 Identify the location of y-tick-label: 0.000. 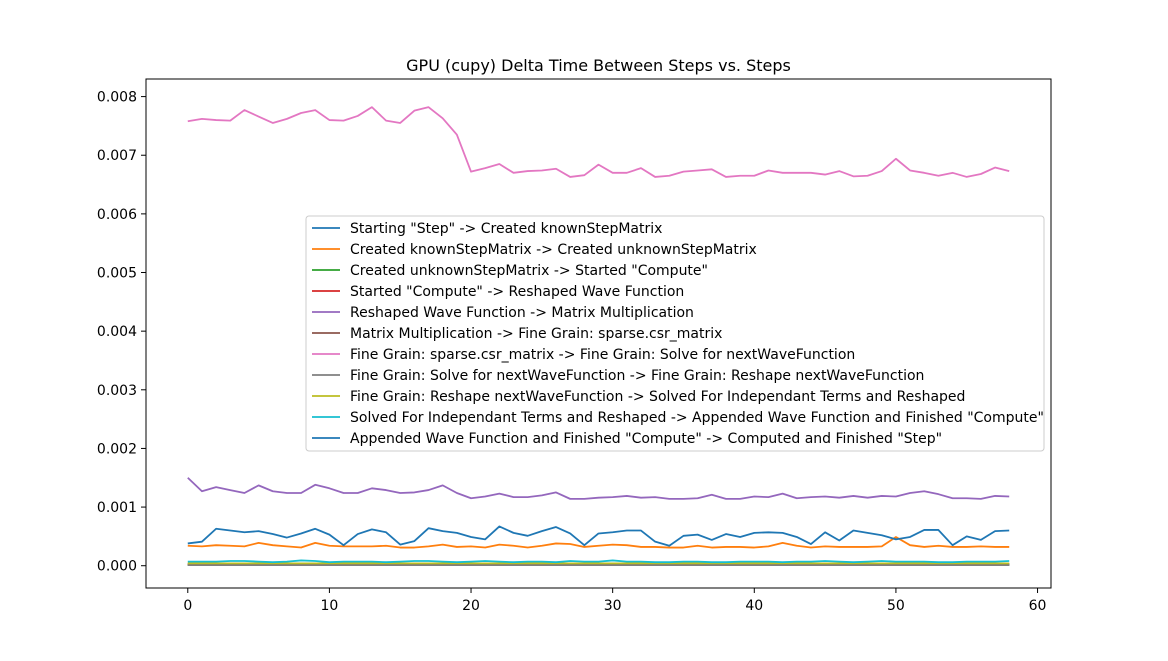
(117, 567).